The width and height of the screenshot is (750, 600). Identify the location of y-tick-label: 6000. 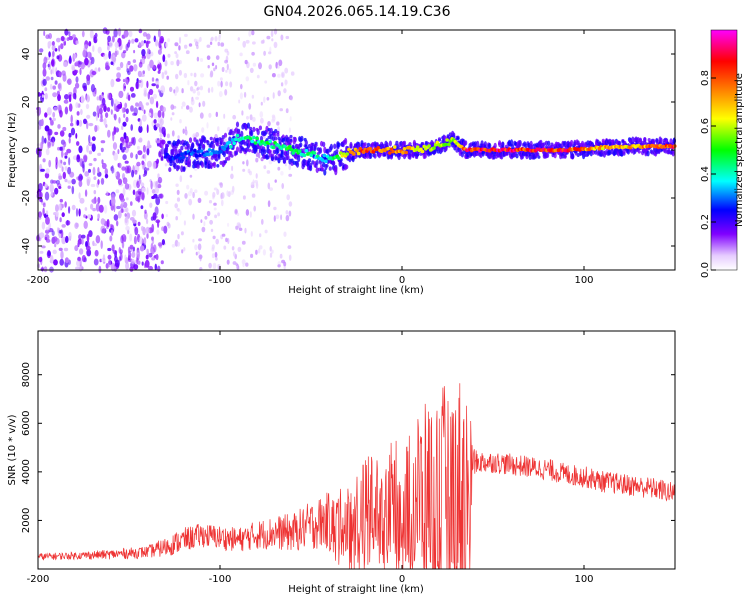
(26, 423).